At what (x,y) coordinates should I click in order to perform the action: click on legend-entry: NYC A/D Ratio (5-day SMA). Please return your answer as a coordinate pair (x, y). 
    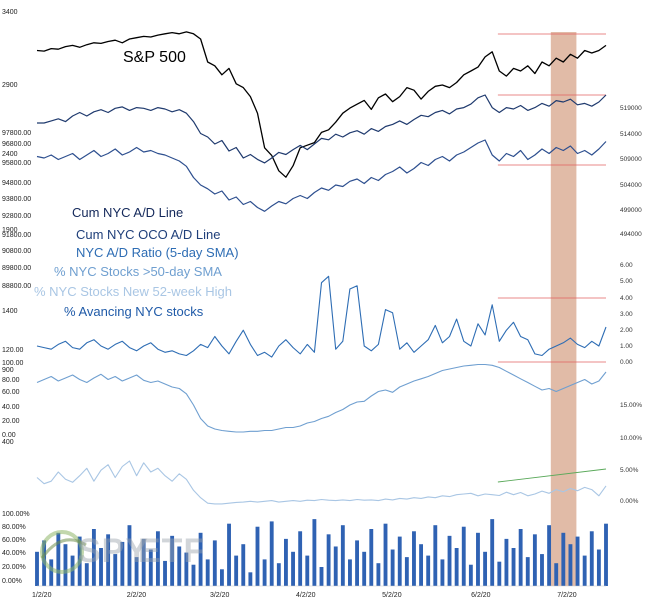
    Looking at the image, I should click on (157, 252).